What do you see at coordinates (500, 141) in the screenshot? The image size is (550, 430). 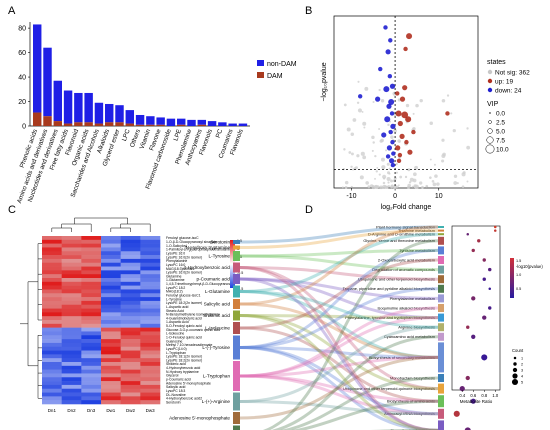 I see `size-legend-label: 7.5` at bounding box center [500, 141].